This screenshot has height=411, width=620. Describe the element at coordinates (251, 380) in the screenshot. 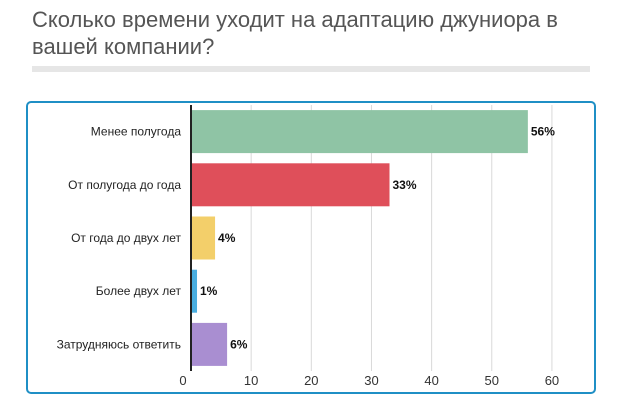

I see `x-tick-label: 10` at that location.